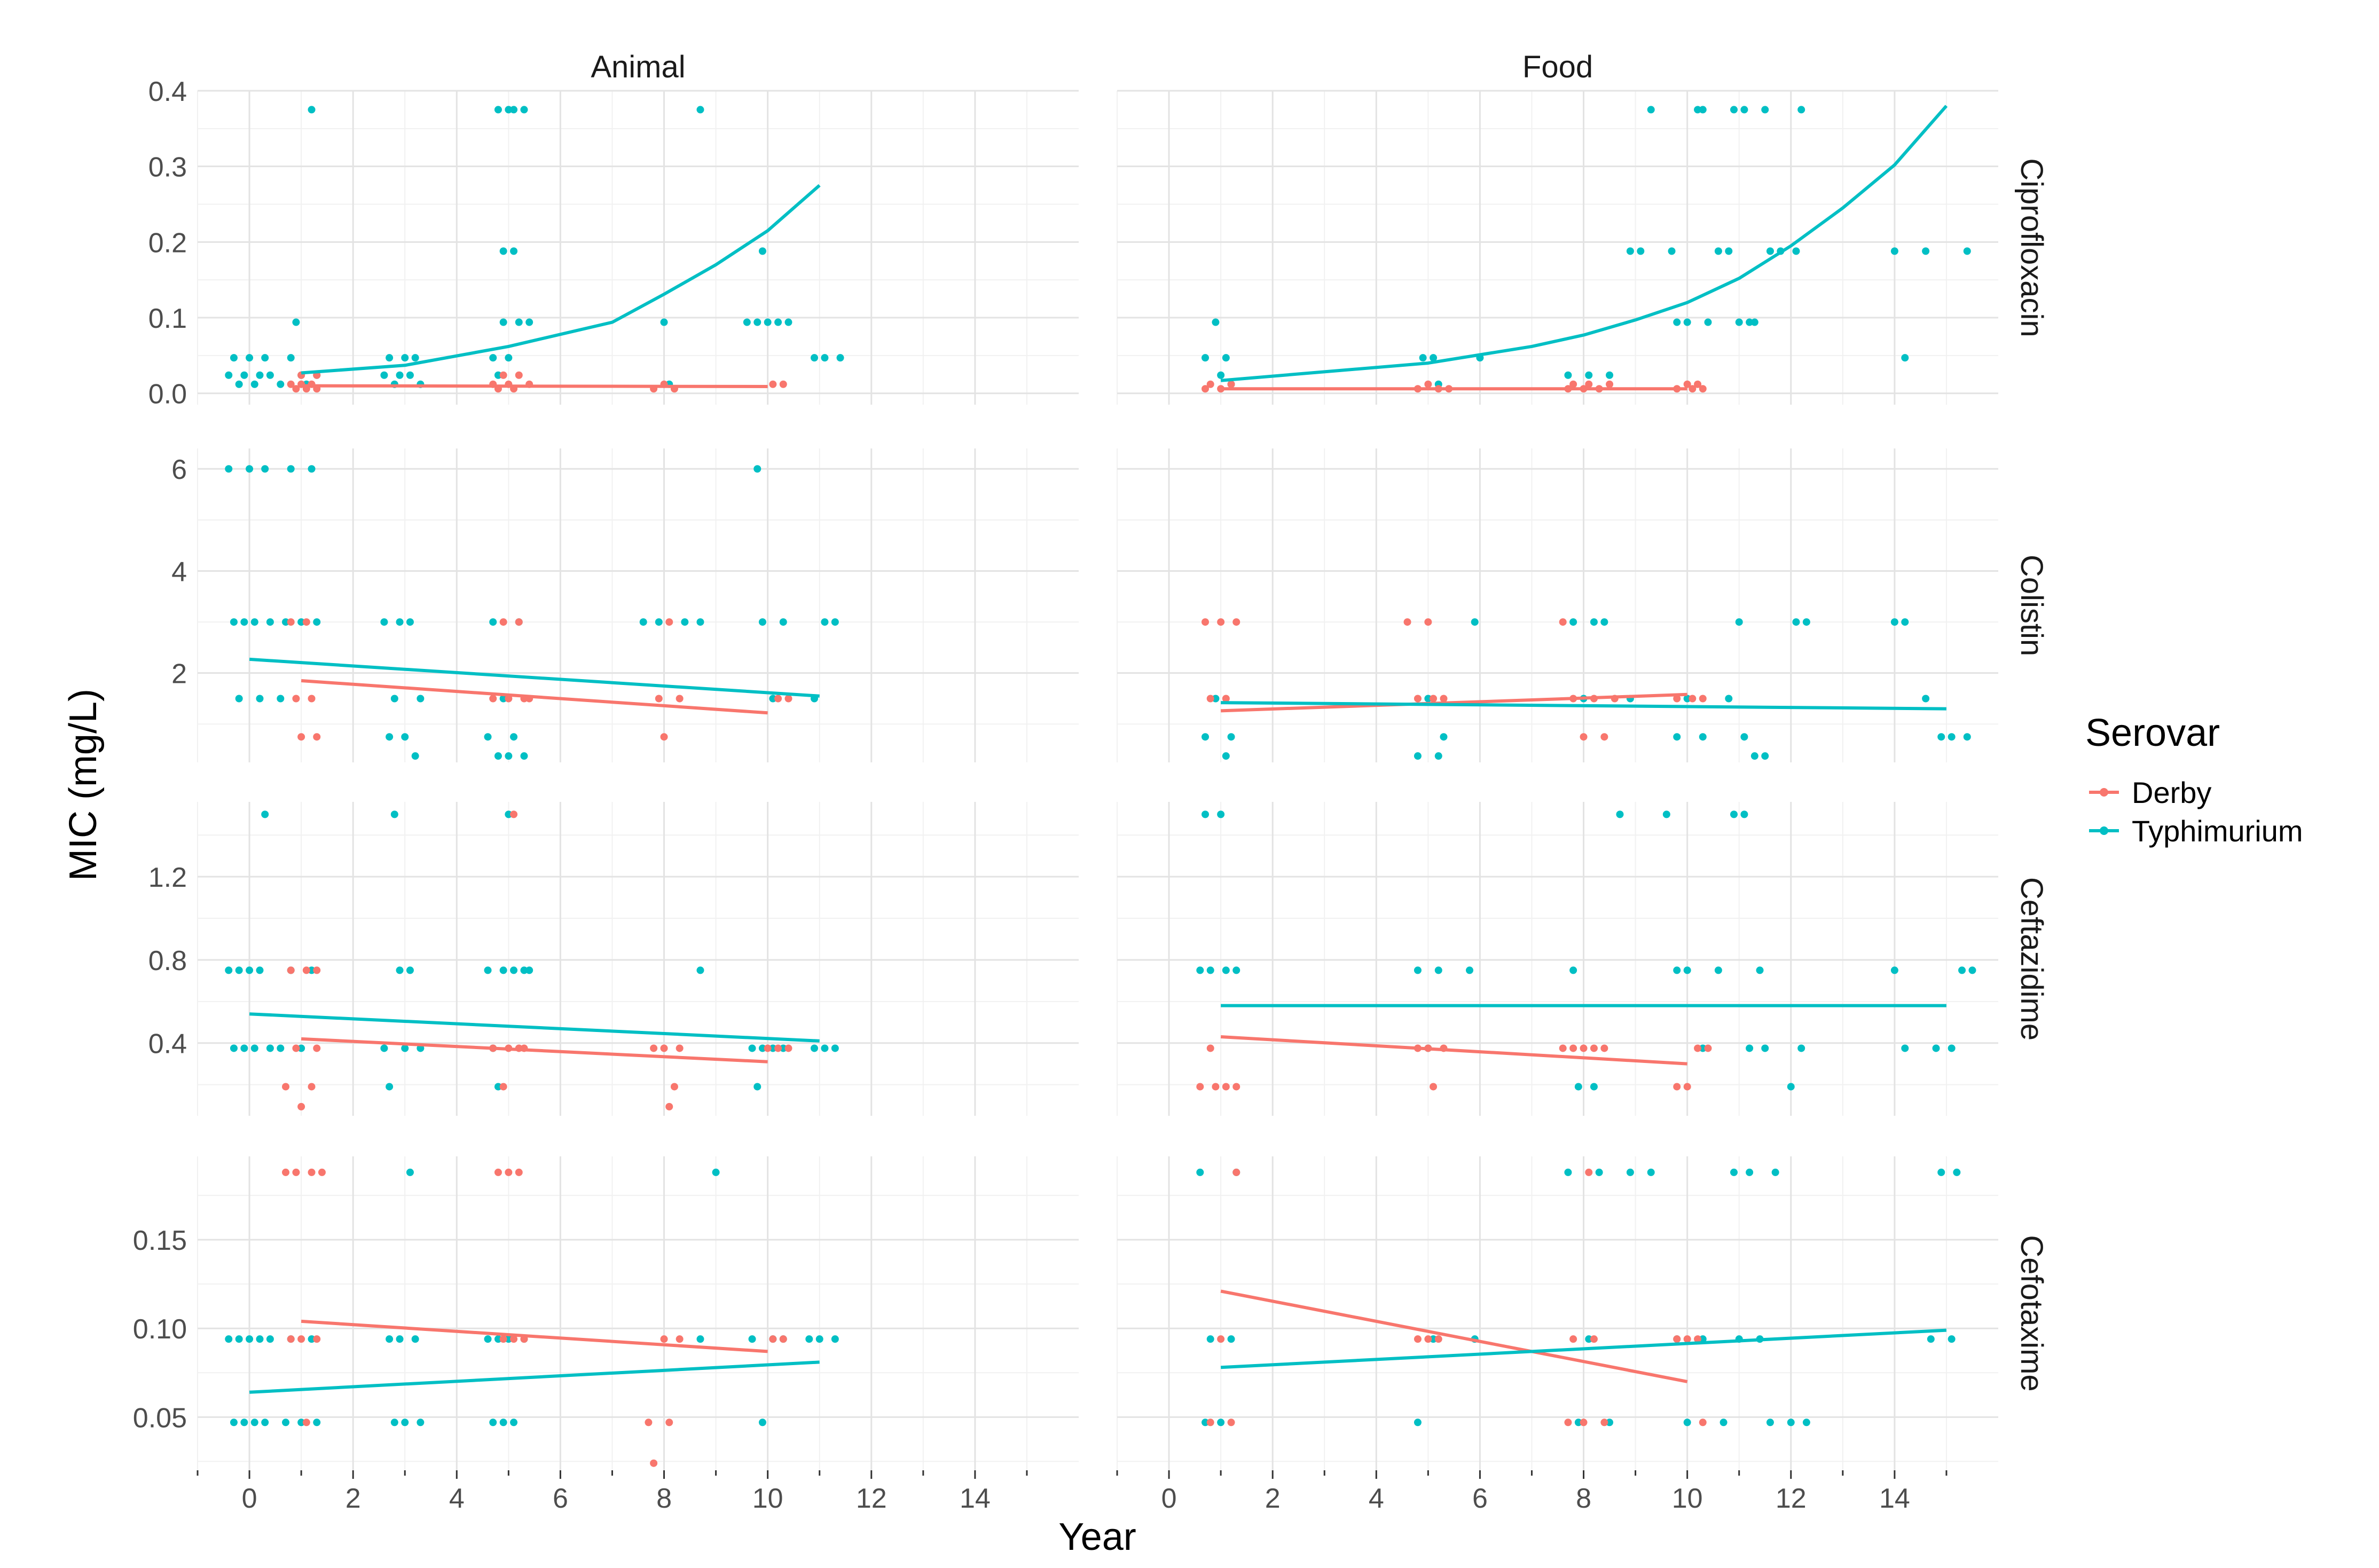  Describe the element at coordinates (168, 318) in the screenshot. I see `y-tick-label: 0.1` at that location.